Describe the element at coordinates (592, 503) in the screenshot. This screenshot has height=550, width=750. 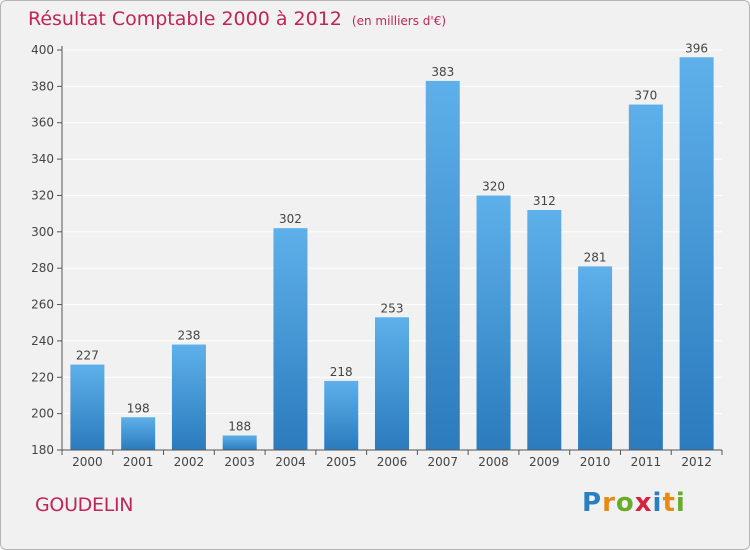
I see `logo-letter: P` at that location.